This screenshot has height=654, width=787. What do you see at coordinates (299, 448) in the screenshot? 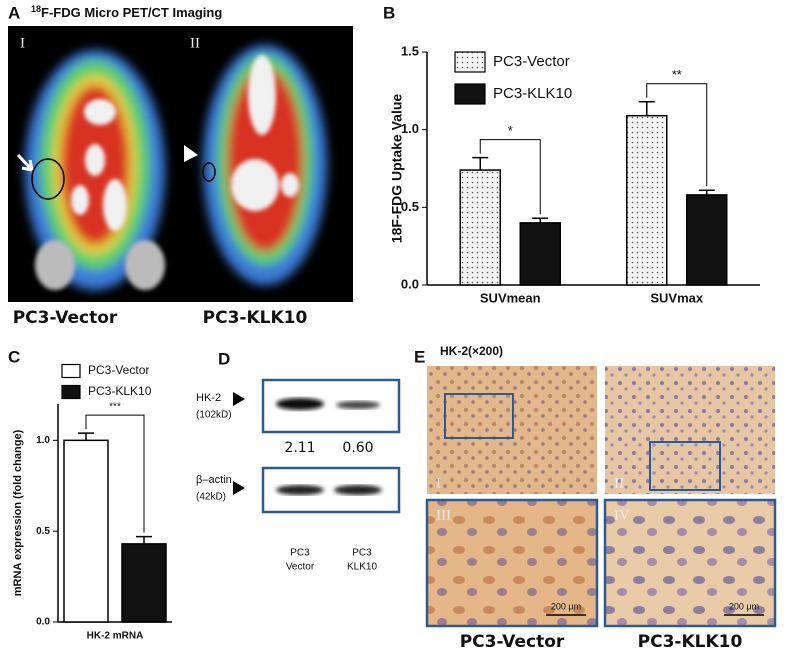
I see `quant: 2.11` at bounding box center [299, 448].